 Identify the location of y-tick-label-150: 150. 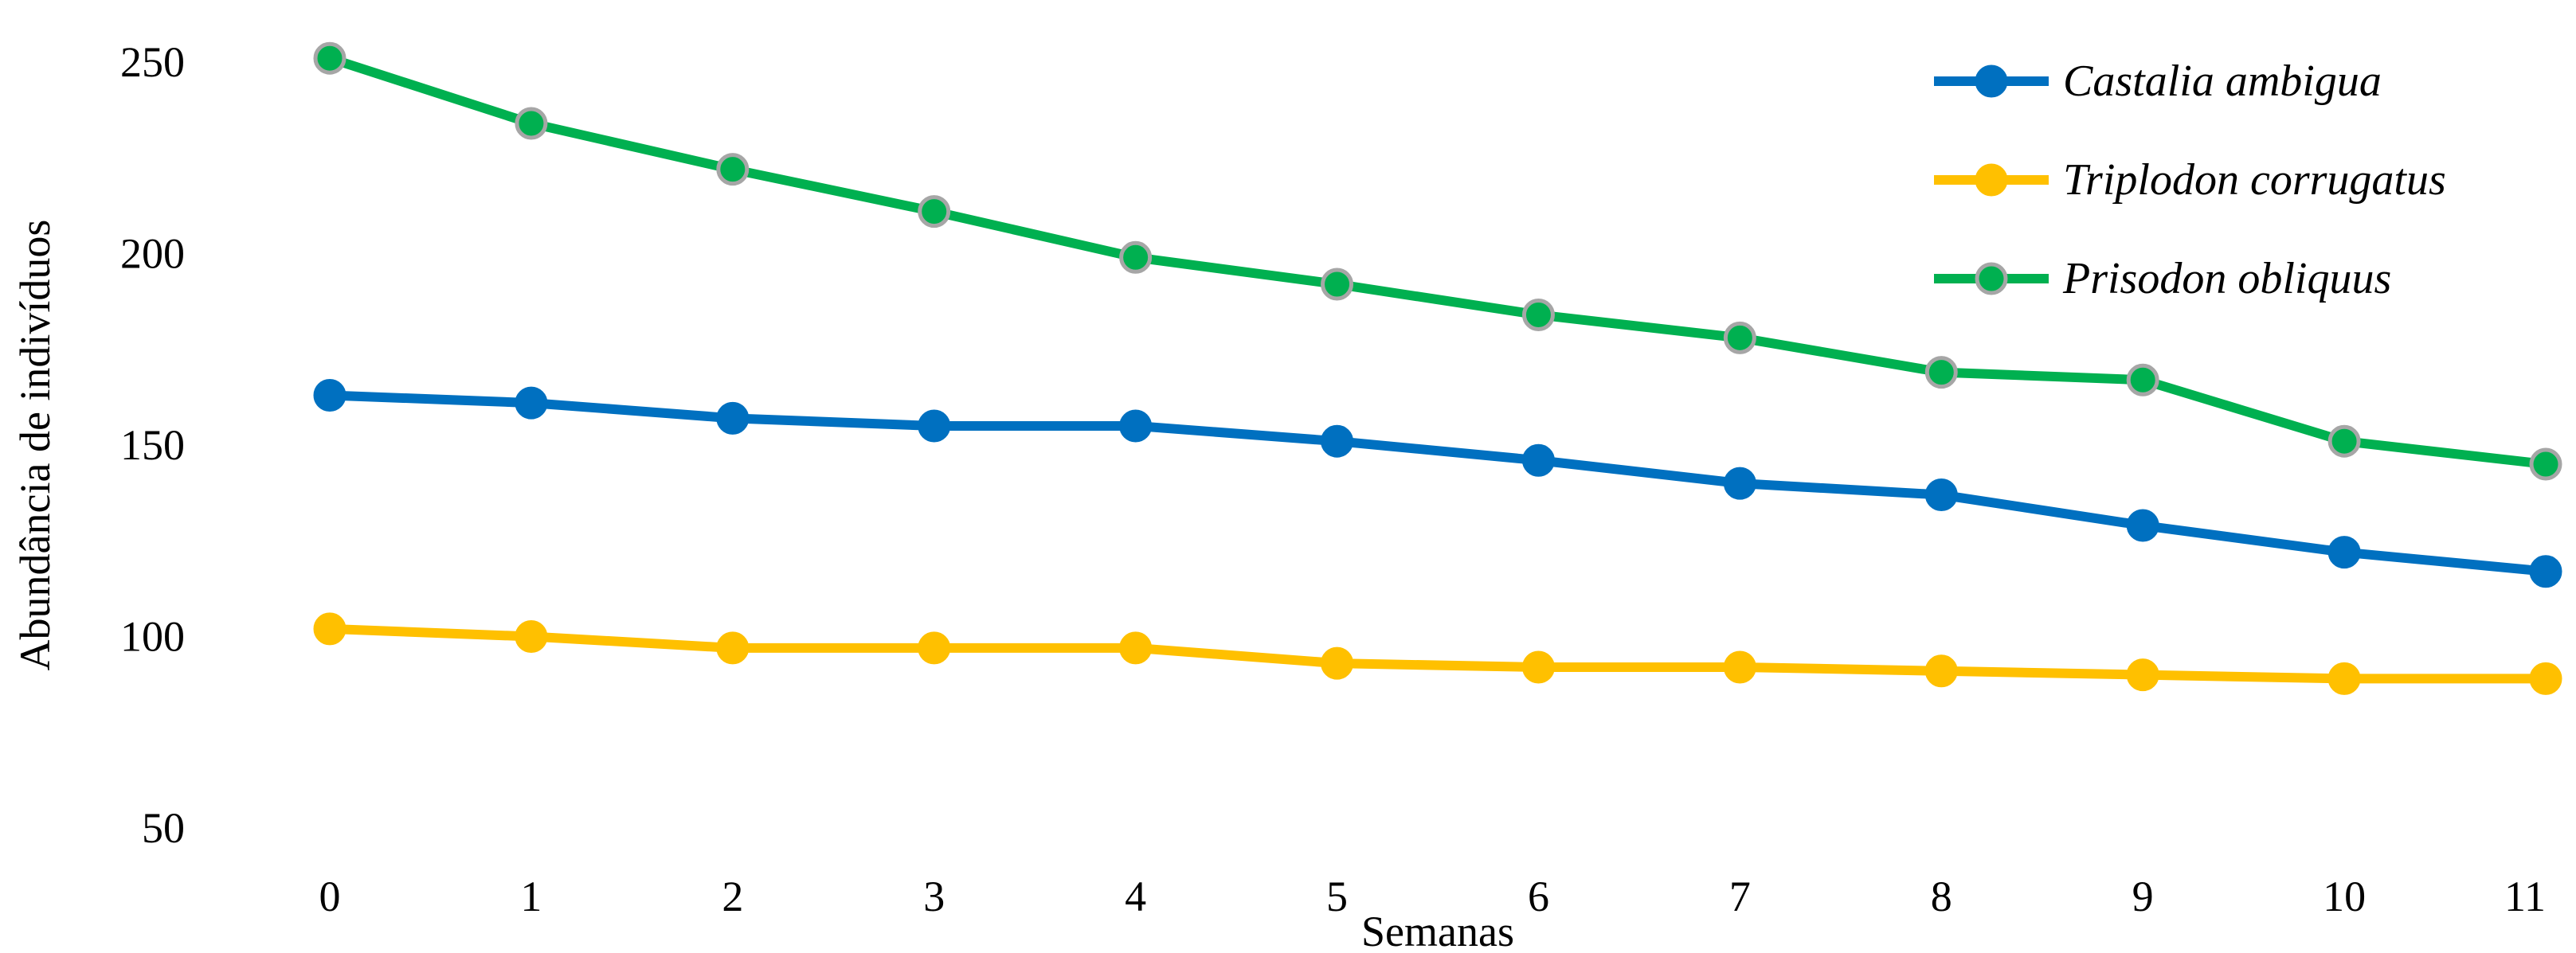
(152, 445).